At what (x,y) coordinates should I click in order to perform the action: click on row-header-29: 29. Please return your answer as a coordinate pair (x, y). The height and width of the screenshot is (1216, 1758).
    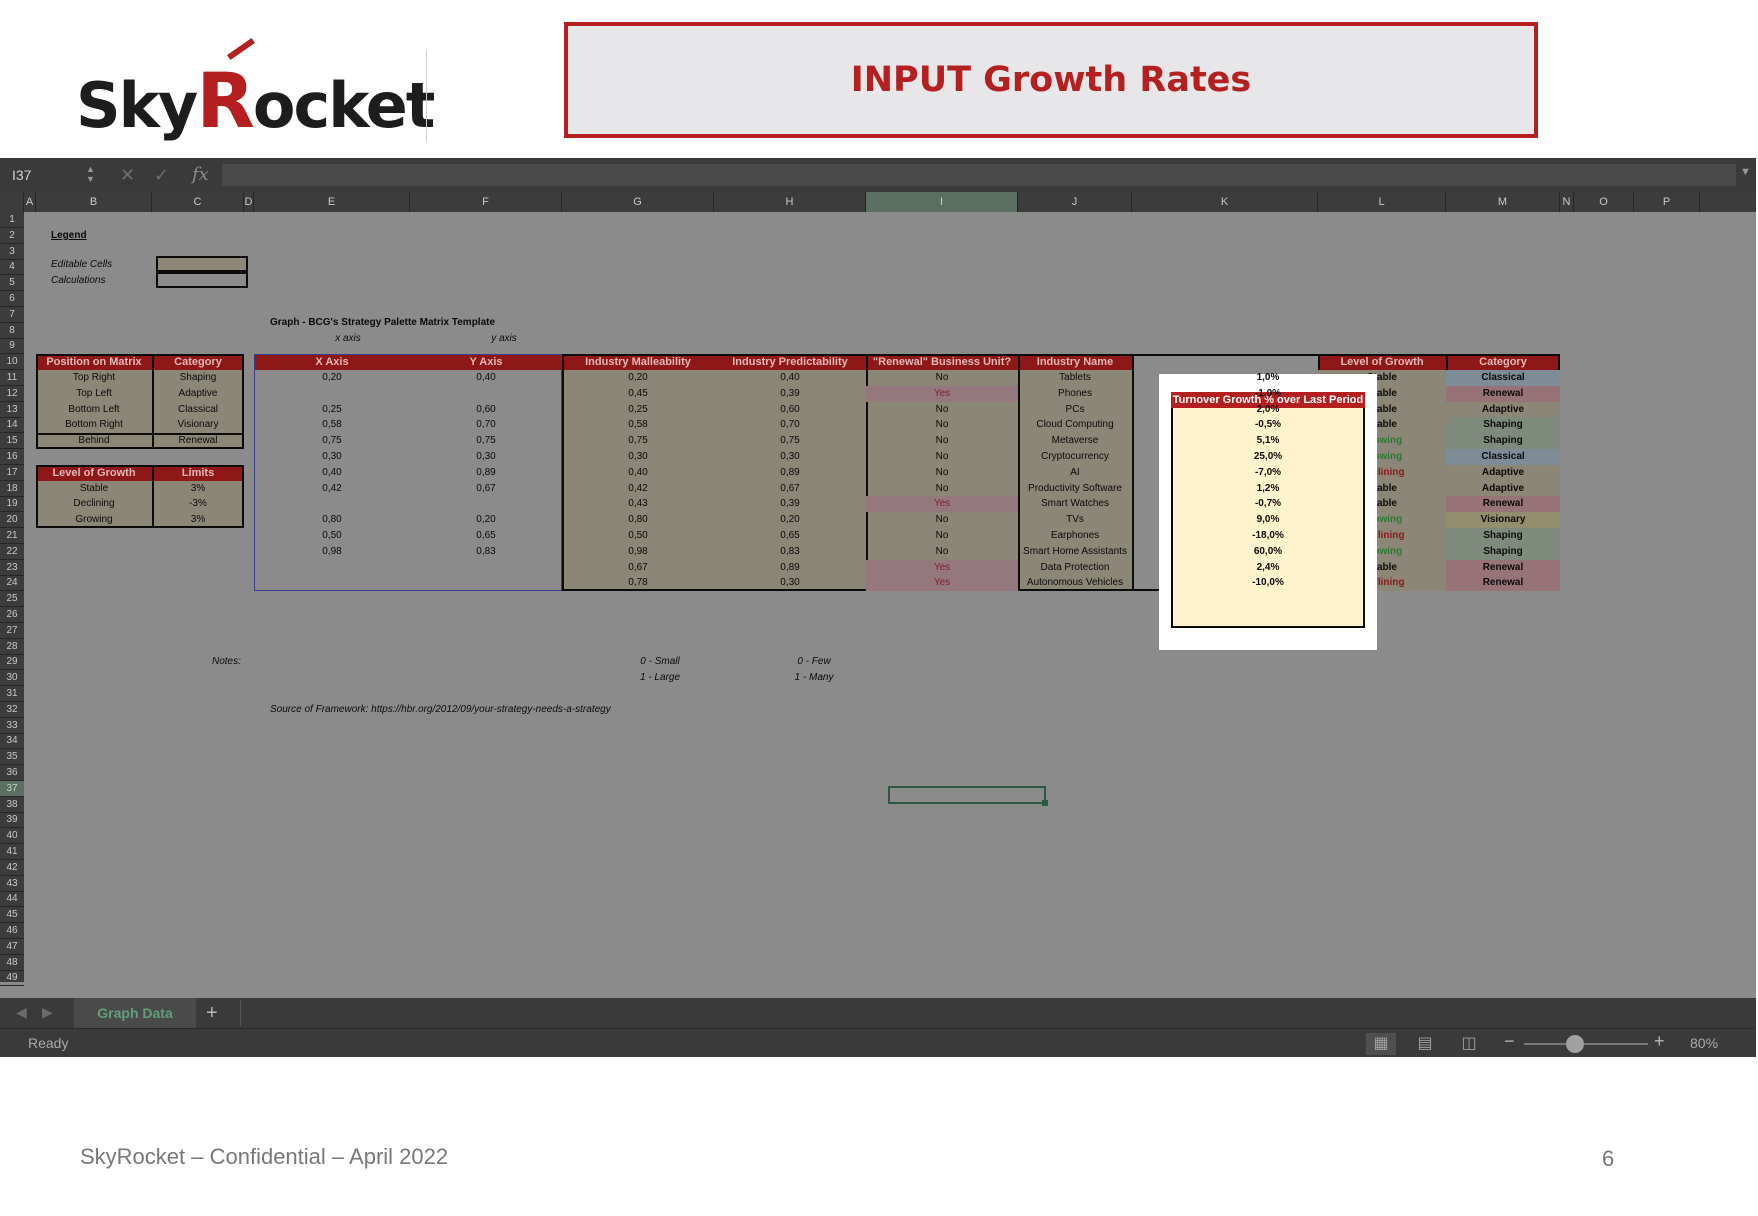
    Looking at the image, I should click on (12, 662).